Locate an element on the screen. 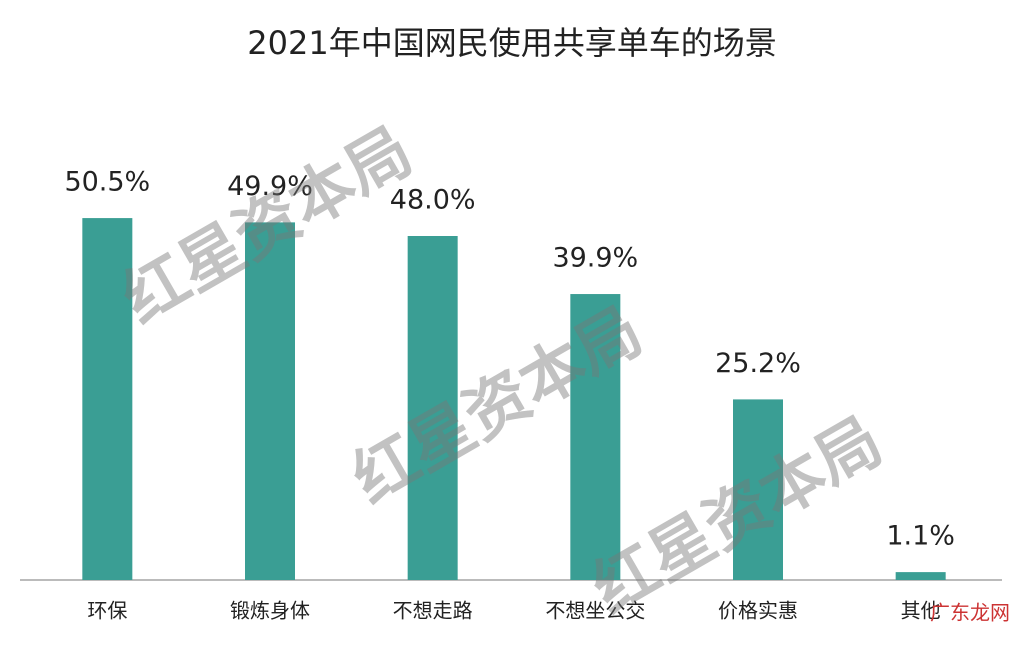 This screenshot has width=1024, height=645. value-label: 50.5% is located at coordinates (107, 182).